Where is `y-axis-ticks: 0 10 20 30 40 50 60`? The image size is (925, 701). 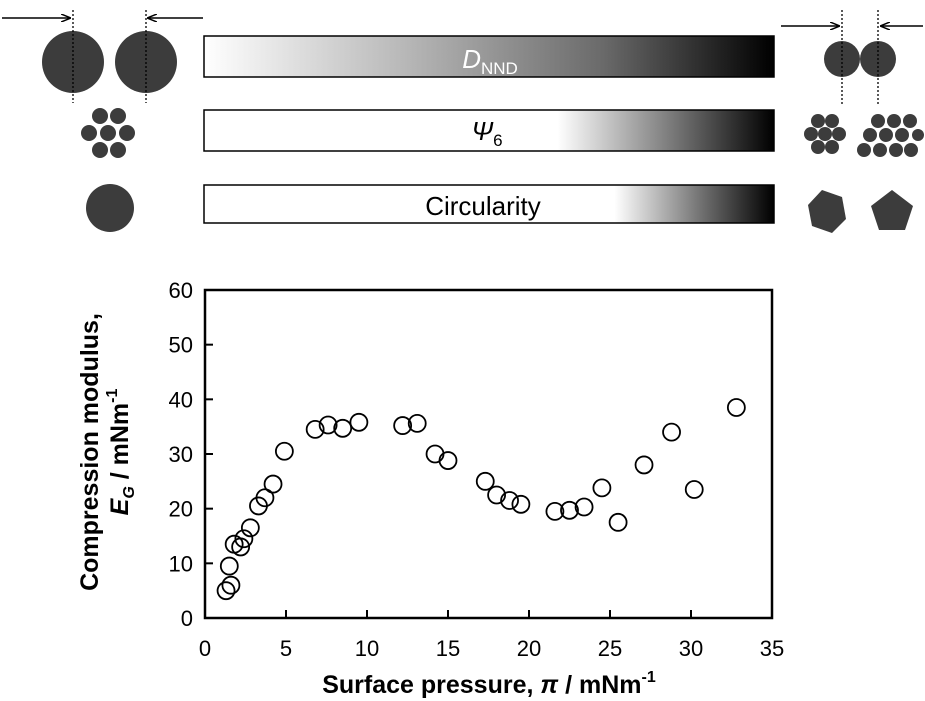 y-axis-ticks: 0 10 20 30 40 50 60 is located at coordinates (191, 454).